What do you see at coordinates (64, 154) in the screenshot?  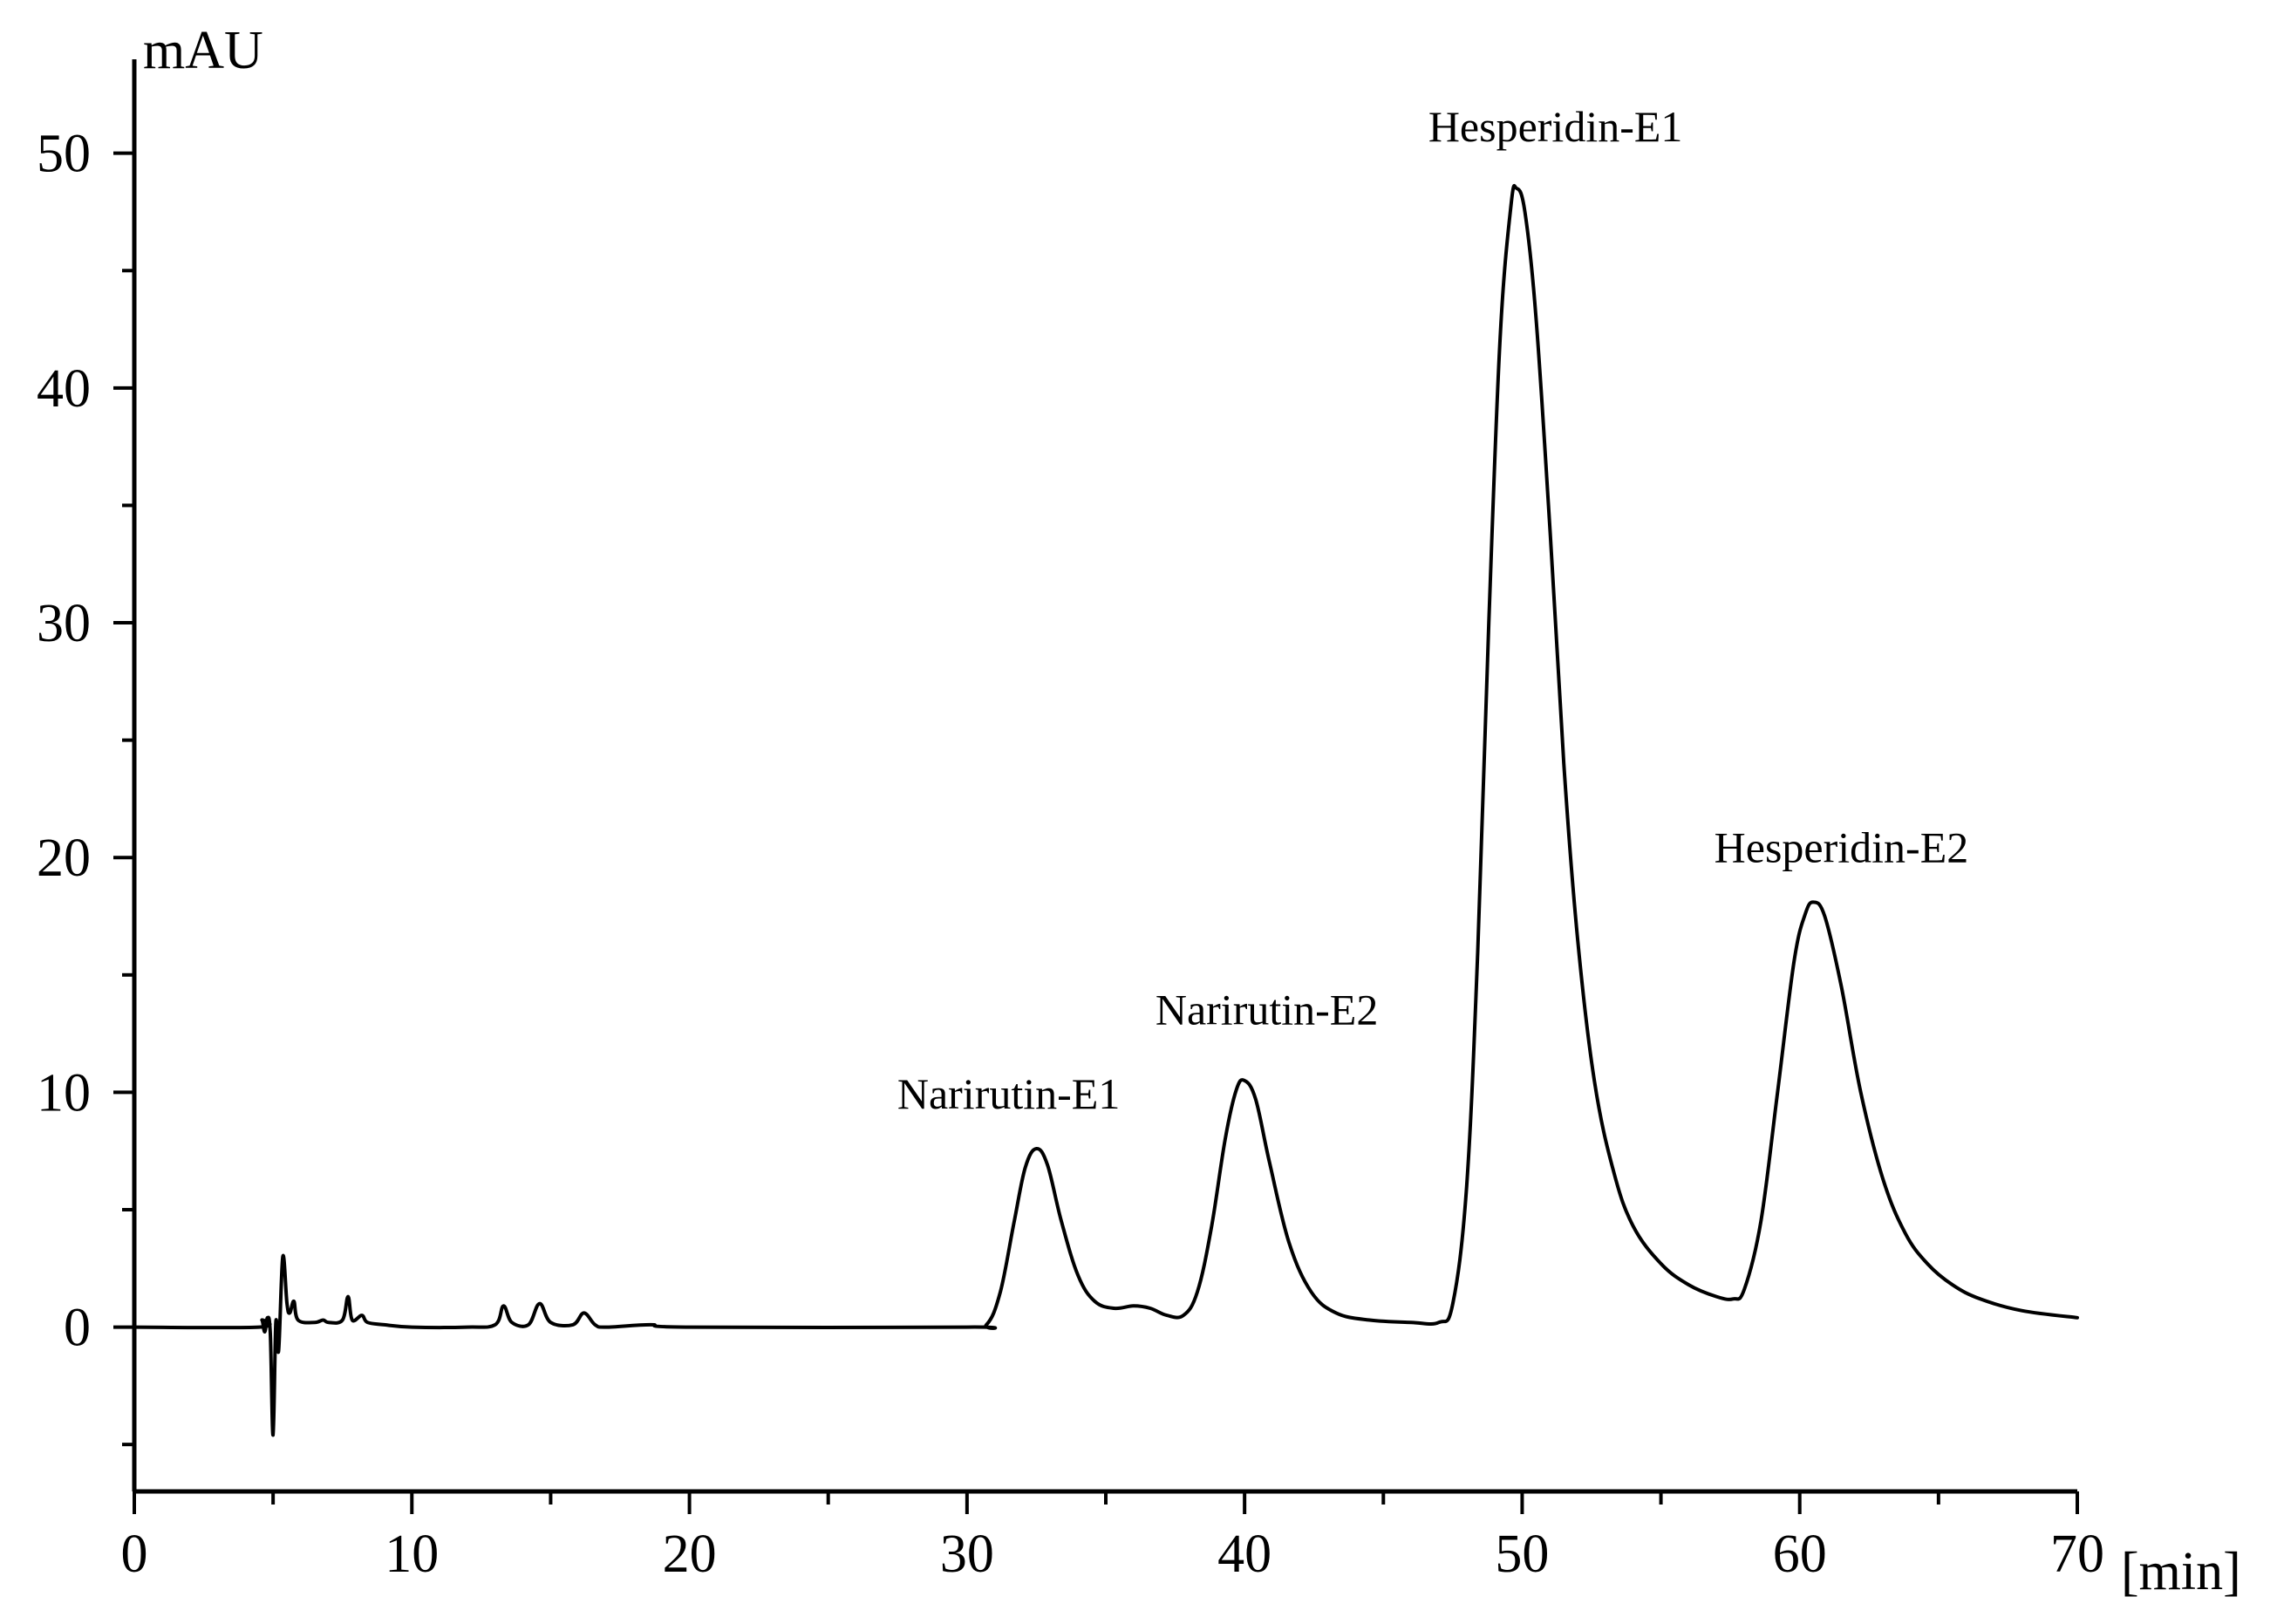 I see `y-tick-label: 50` at bounding box center [64, 154].